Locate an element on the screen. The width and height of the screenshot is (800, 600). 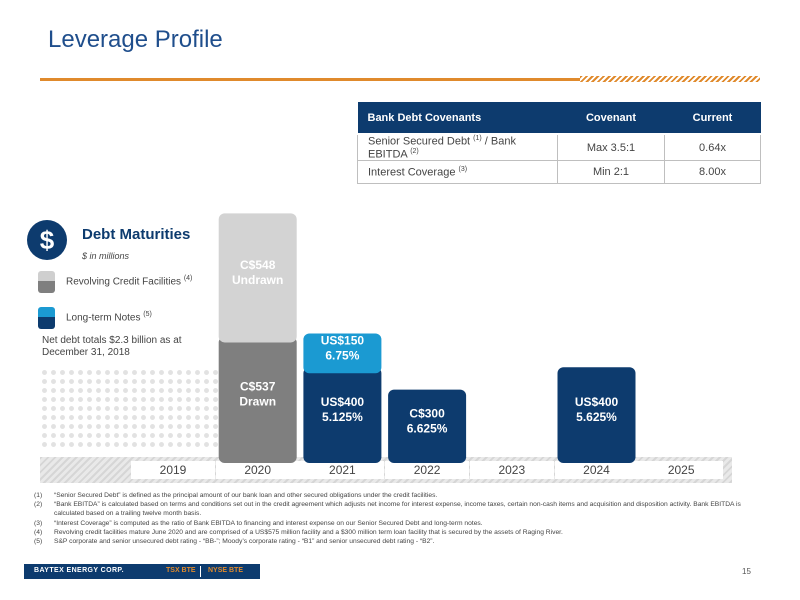
legend-swatch-revolving is located at coordinates (46, 282).